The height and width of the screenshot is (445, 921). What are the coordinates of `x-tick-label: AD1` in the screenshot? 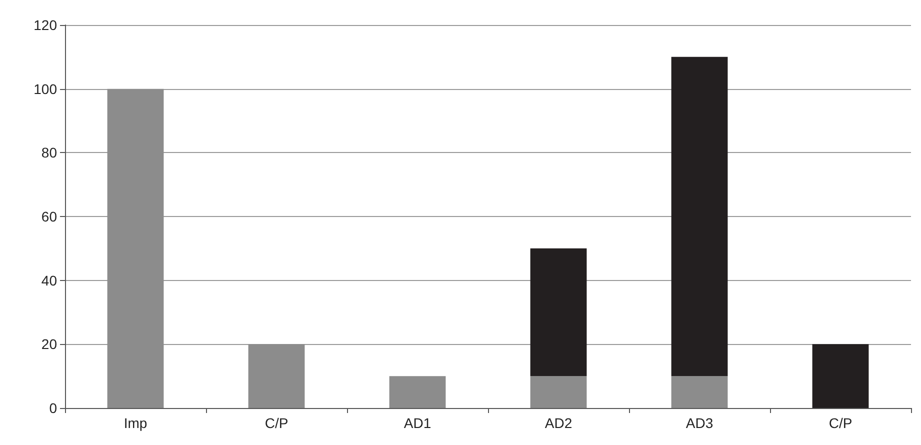 It's located at (418, 423).